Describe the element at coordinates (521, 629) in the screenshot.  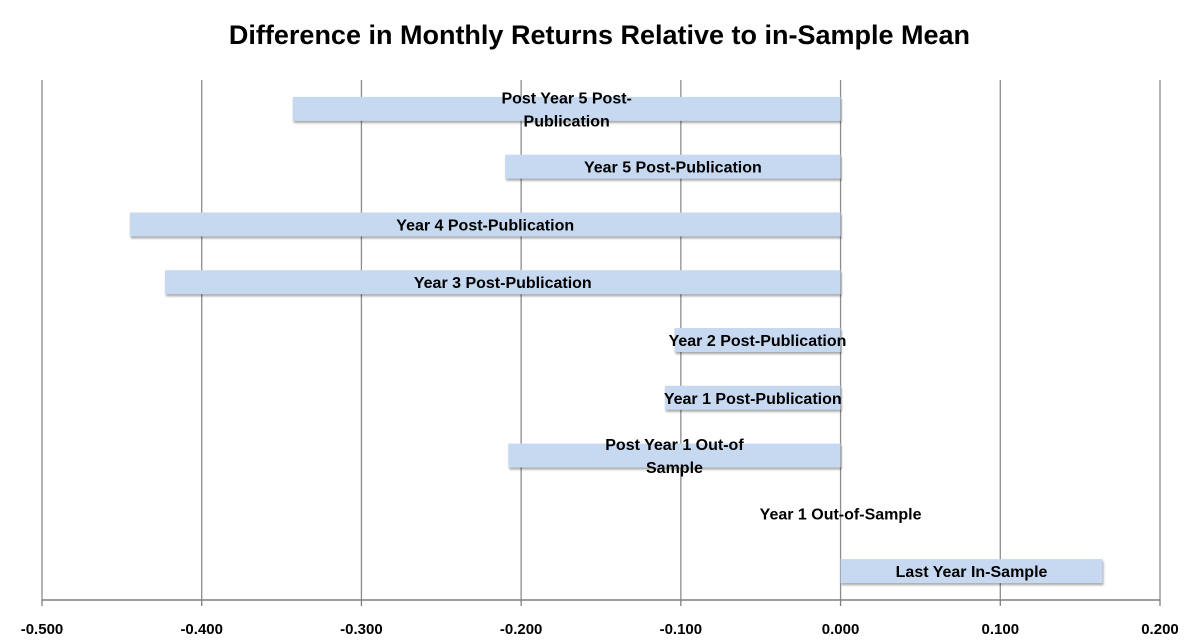
I see `x-tick-label: -0.200` at that location.